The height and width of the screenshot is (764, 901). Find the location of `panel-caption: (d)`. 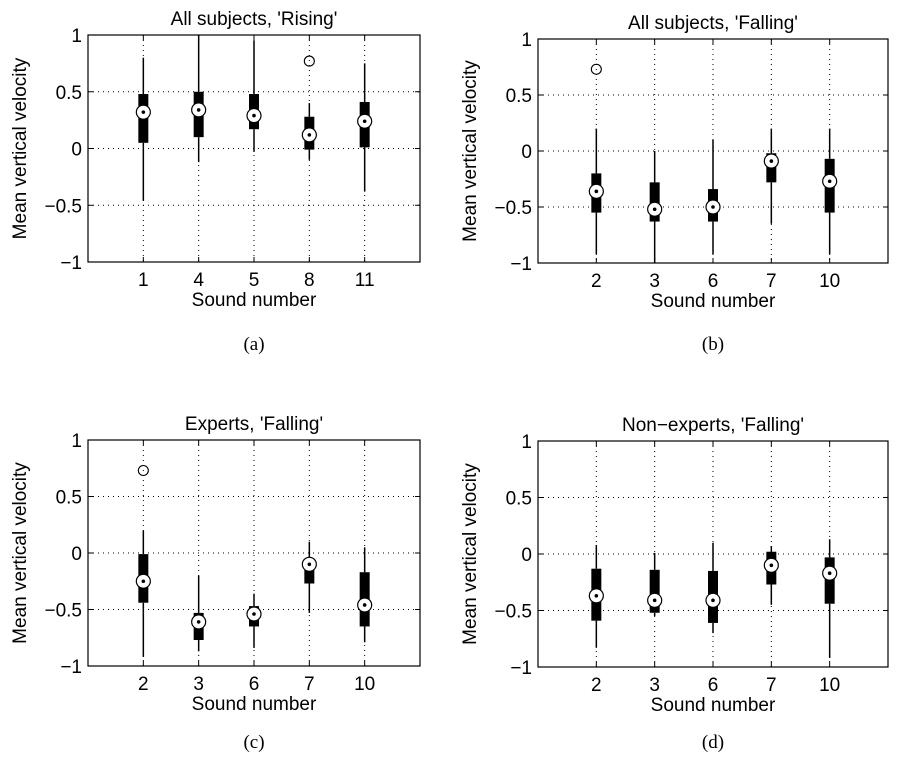

panel-caption: (d) is located at coordinates (713, 742).